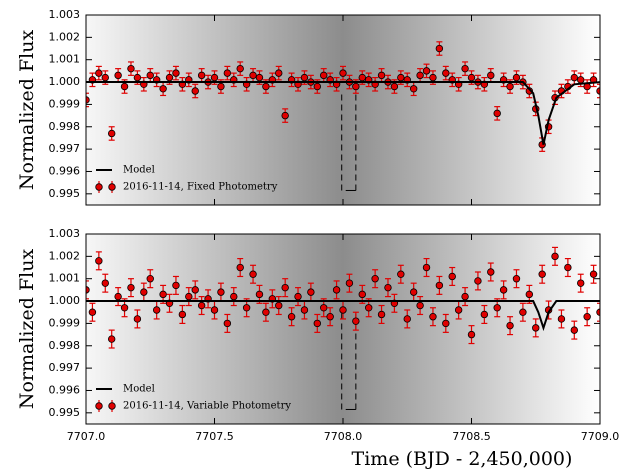 The image size is (625, 475). What do you see at coordinates (462, 459) in the screenshot?
I see `x-axis-label: Time (BJD - 2,450,000)` at bounding box center [462, 459].